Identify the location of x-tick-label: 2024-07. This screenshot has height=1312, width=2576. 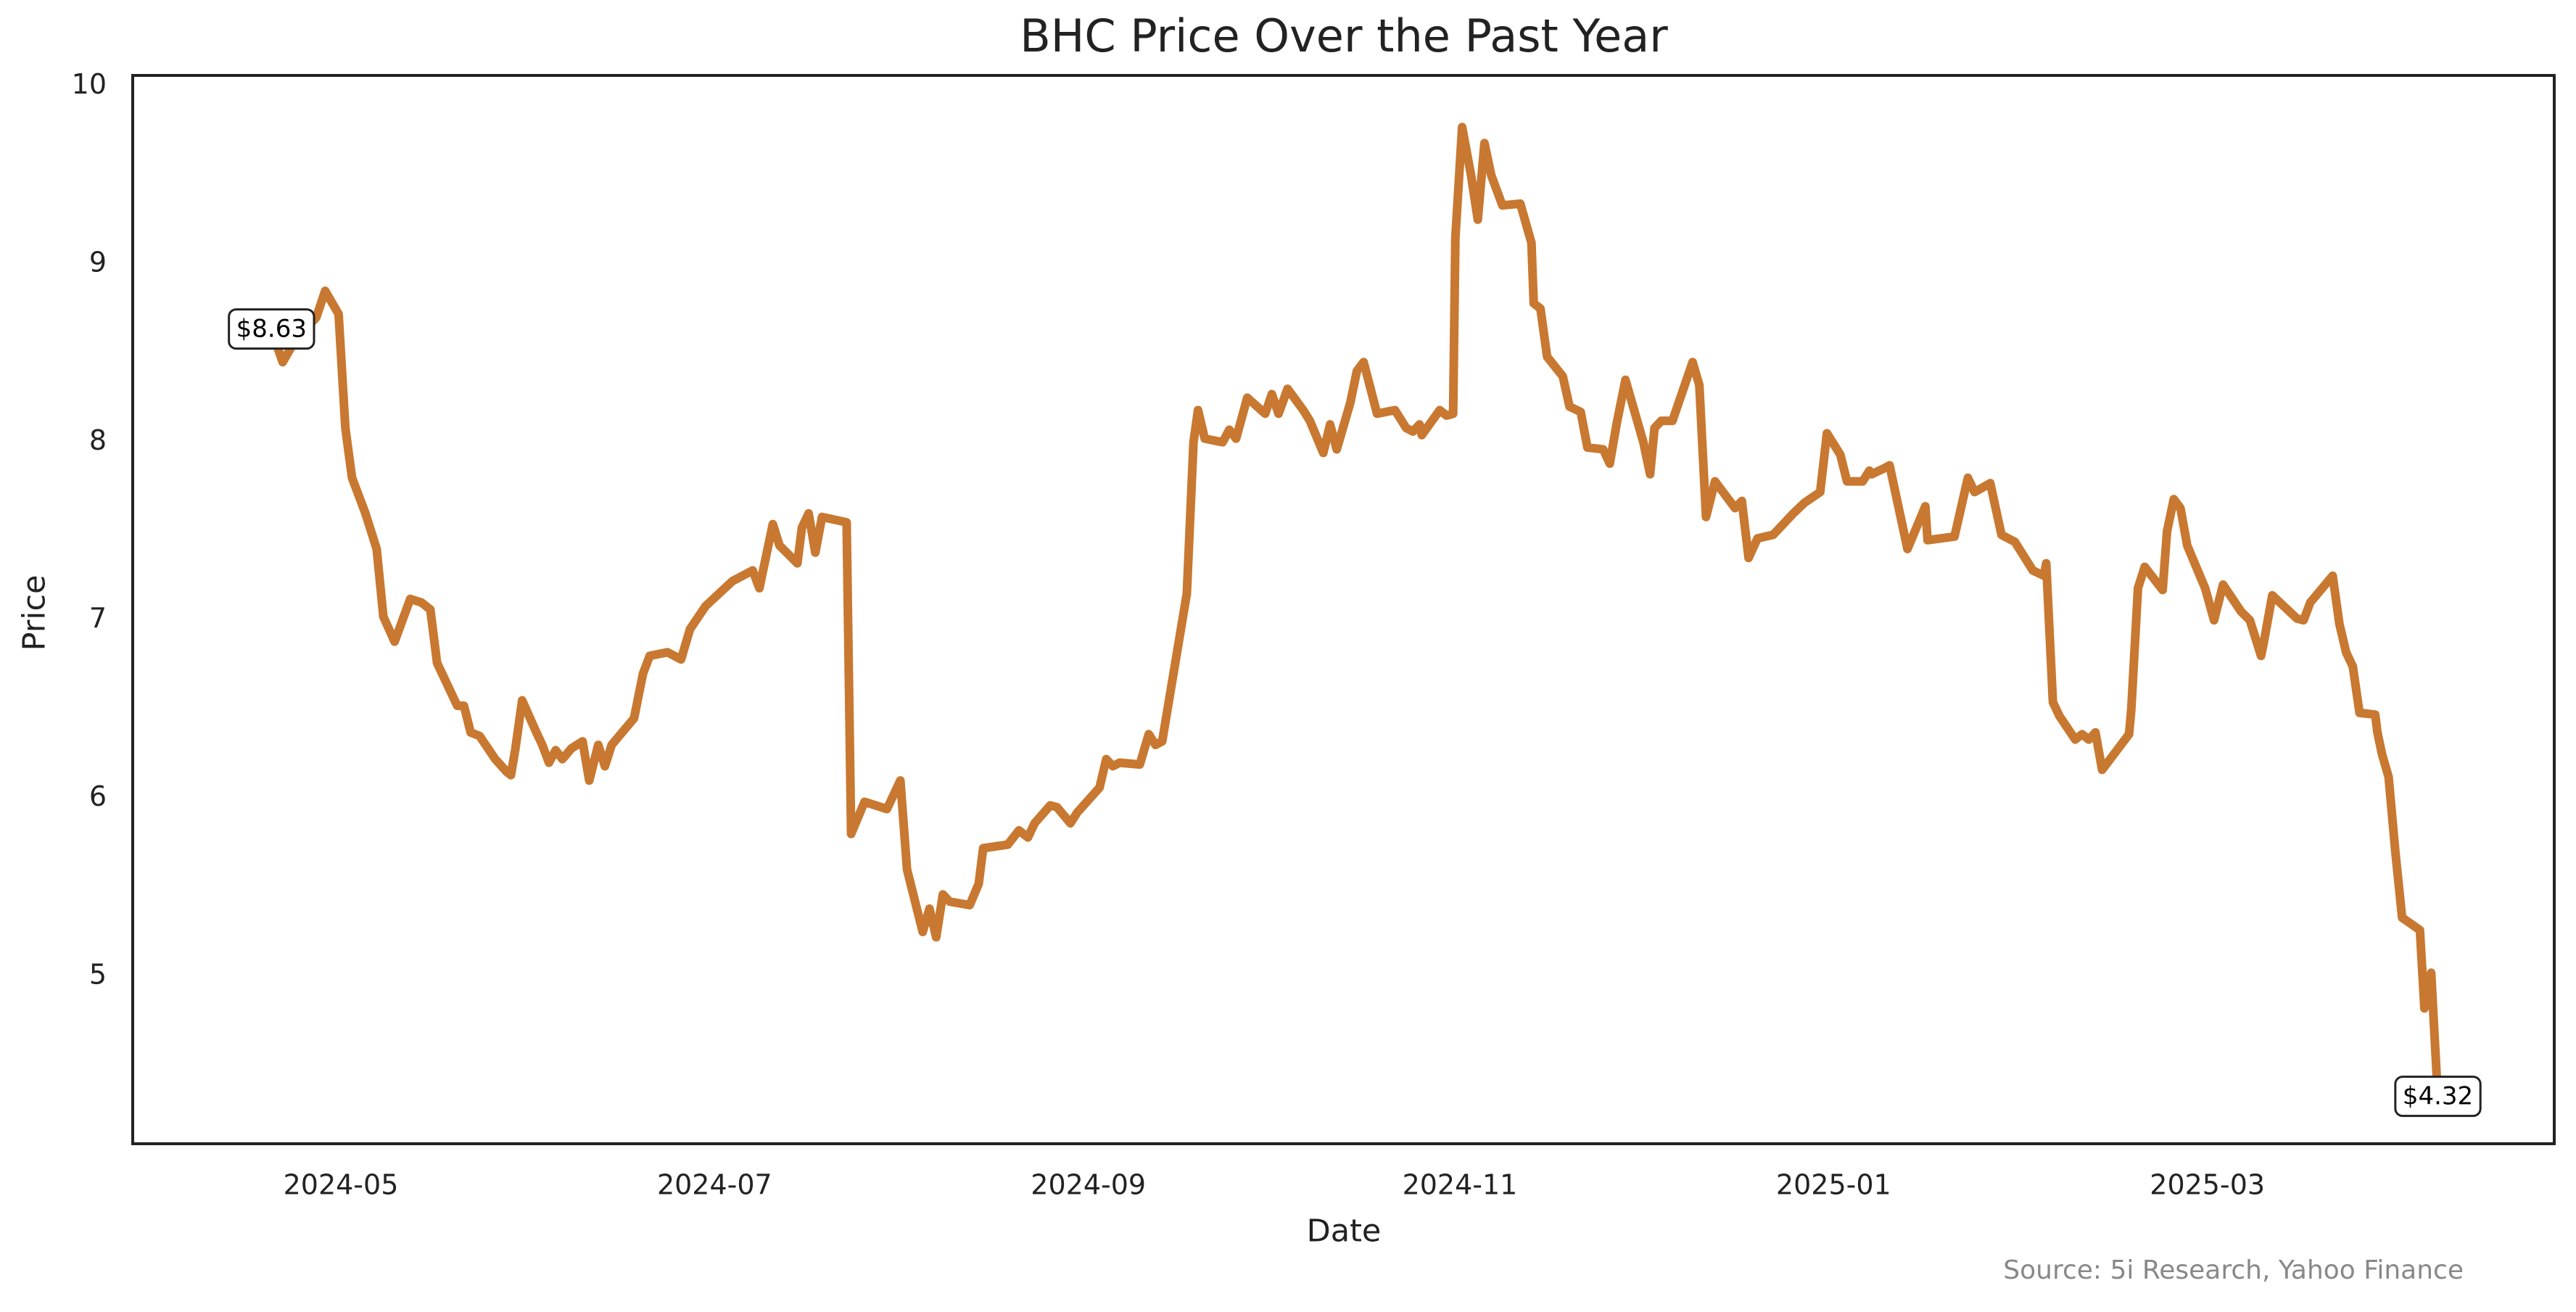
(714, 1185).